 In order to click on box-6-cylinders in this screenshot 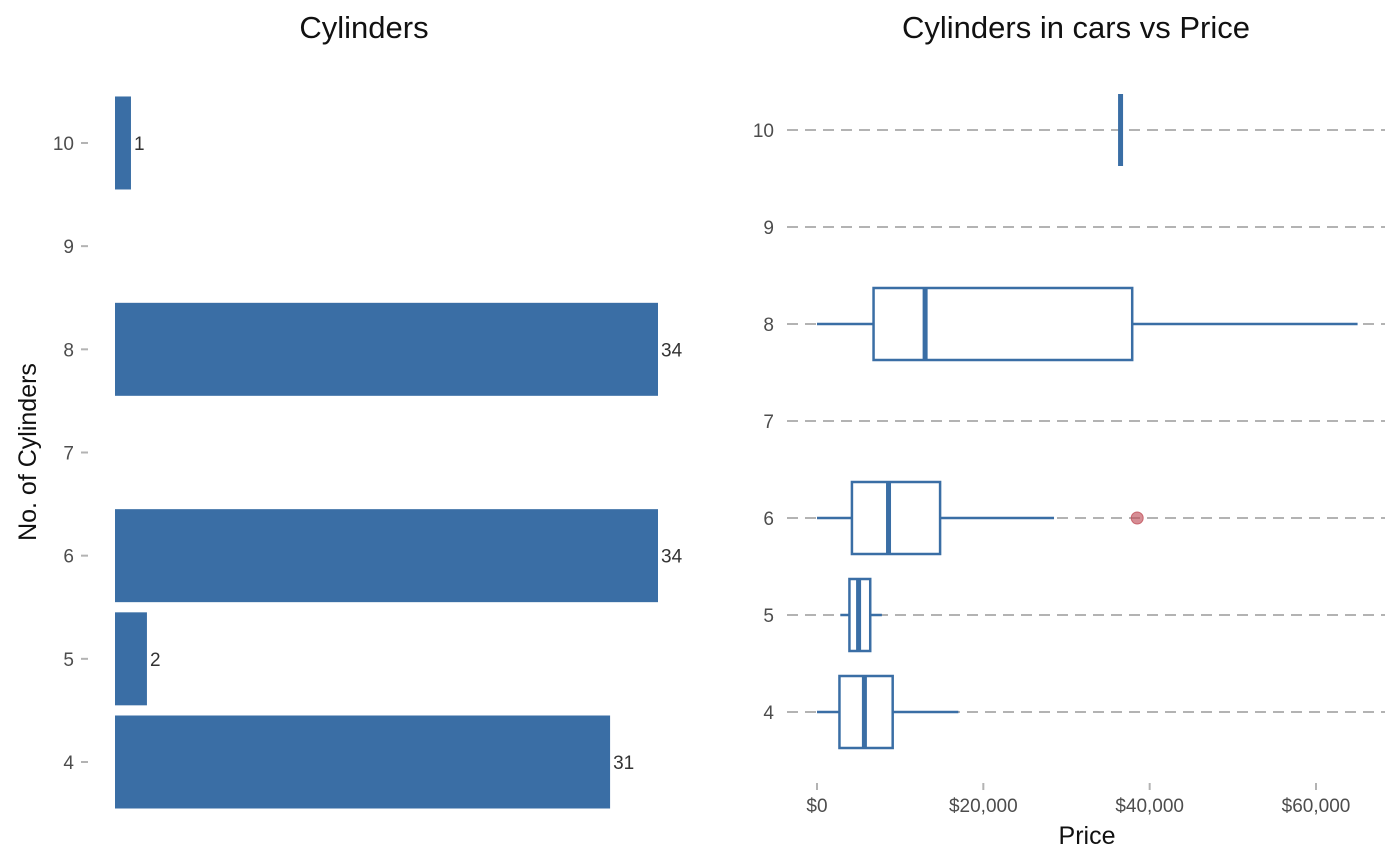, I will do `click(980, 518)`.